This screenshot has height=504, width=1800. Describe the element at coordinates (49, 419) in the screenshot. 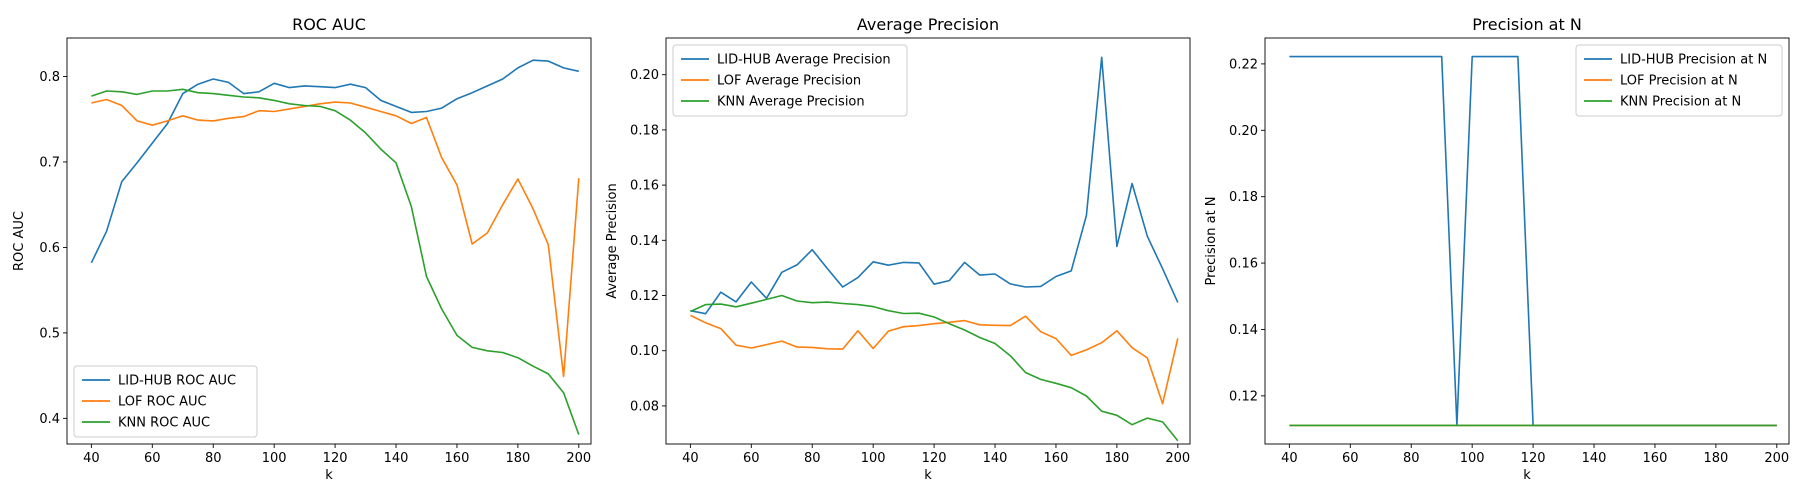

I see `y-tick-label: 0.4` at that location.